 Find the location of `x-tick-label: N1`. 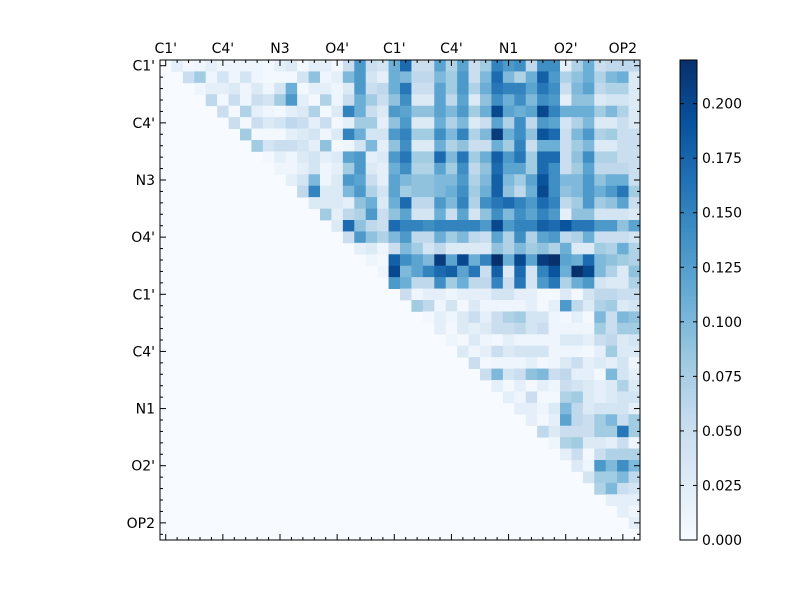

x-tick-label: N1 is located at coordinates (508, 49).